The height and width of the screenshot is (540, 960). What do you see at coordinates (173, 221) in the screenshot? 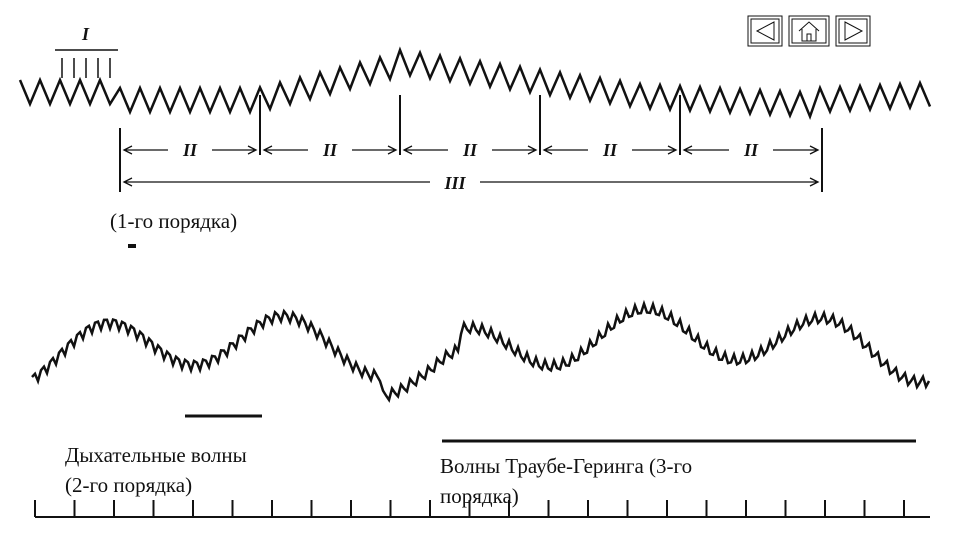
I see `caption-first-order: (1-го порядка)` at bounding box center [173, 221].